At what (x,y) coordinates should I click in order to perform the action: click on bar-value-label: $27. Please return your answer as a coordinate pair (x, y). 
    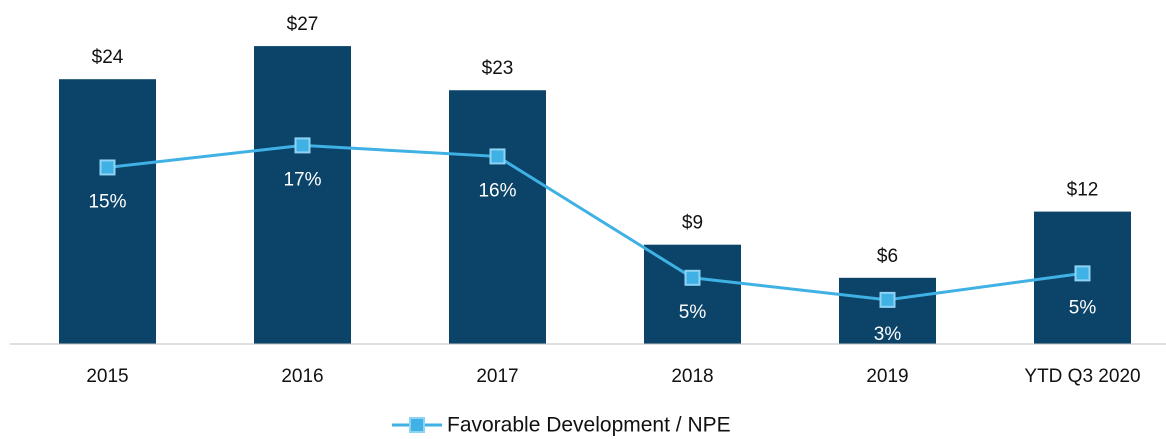
    Looking at the image, I should click on (303, 24).